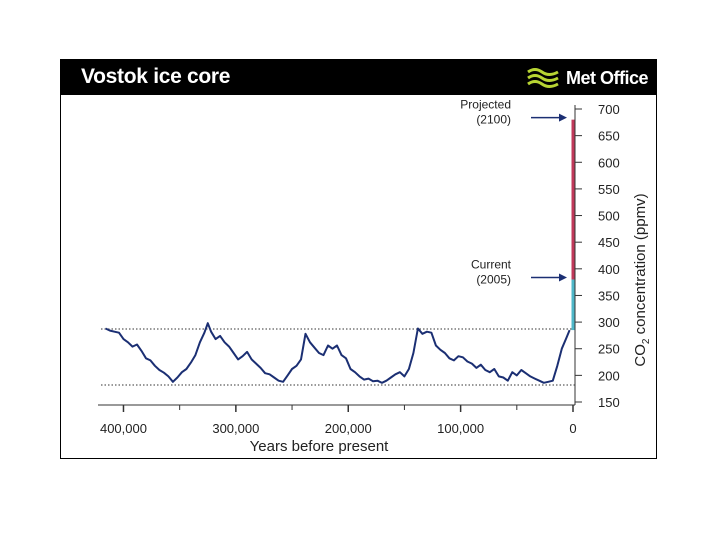  I want to click on x-tick-label: 300,000, so click(235, 428).